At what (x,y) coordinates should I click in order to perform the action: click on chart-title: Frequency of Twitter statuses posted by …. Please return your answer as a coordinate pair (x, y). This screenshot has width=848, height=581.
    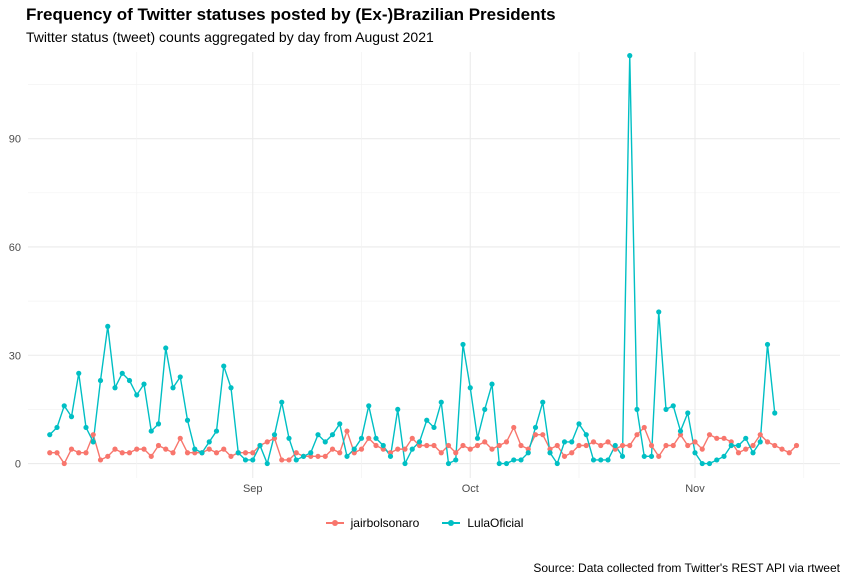
    Looking at the image, I should click on (291, 14).